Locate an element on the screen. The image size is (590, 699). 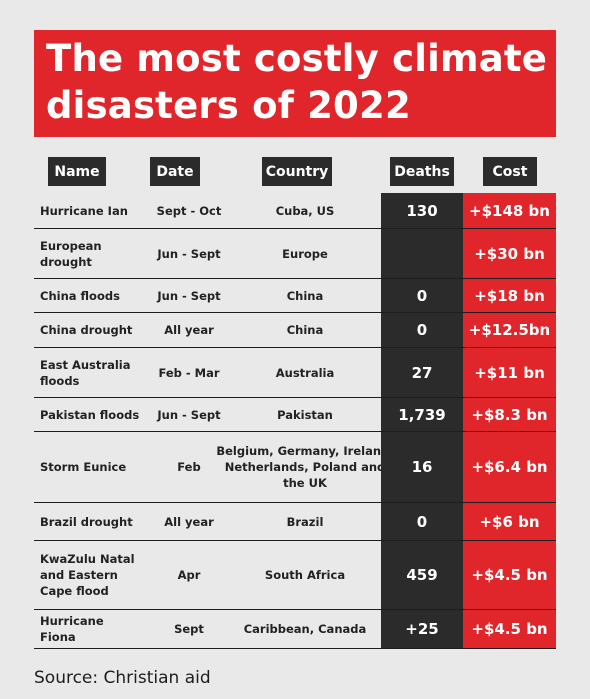
cell-deaths: 27 is located at coordinates (422, 372).